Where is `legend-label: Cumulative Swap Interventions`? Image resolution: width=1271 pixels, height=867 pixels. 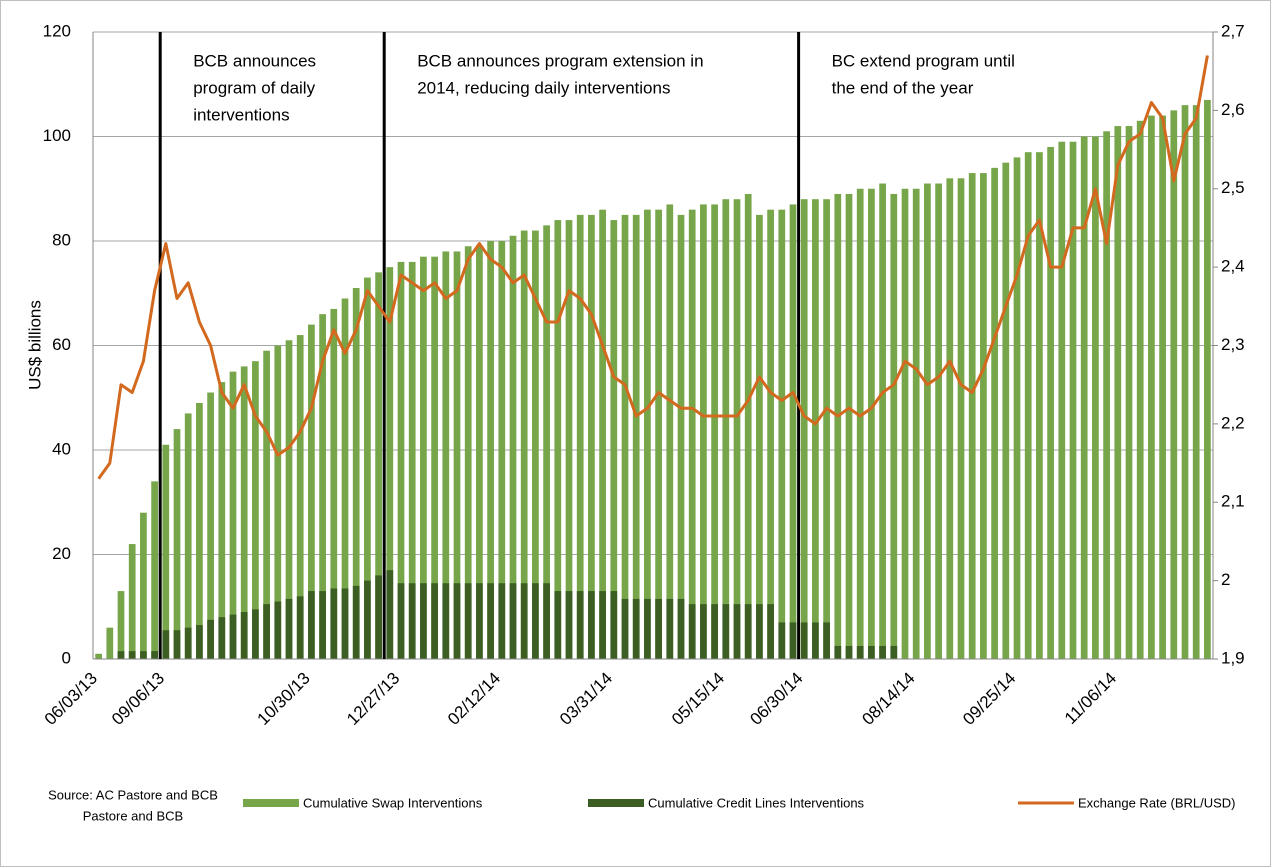 legend-label: Cumulative Swap Interventions is located at coordinates (393, 802).